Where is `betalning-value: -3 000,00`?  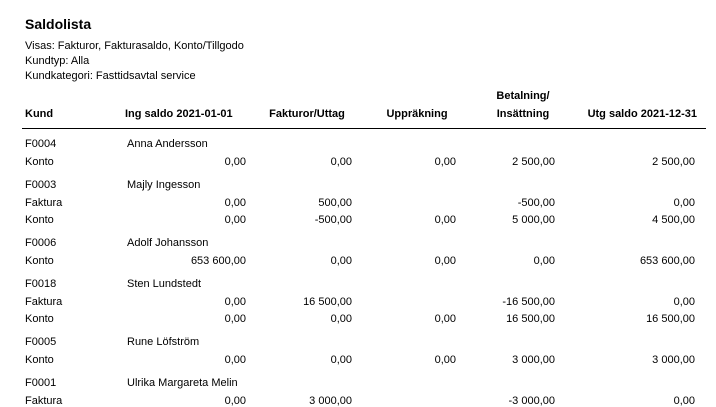 betalning-value: -3 000,00 is located at coordinates (531, 401).